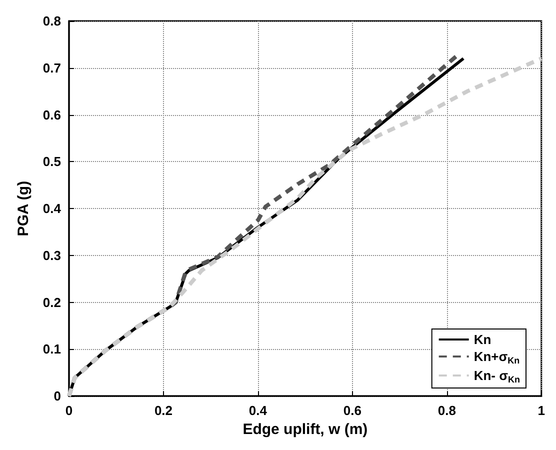 The width and height of the screenshot is (556, 450). What do you see at coordinates (51, 349) in the screenshot?
I see `y-tick-label: 0.1` at bounding box center [51, 349].